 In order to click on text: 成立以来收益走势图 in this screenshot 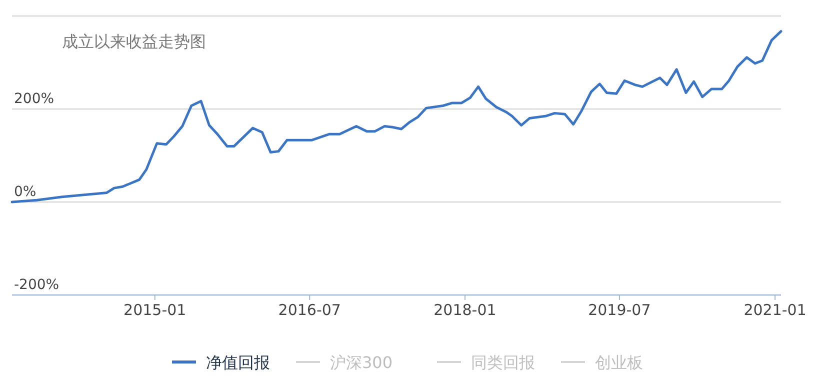, I will do `click(134, 41)`.